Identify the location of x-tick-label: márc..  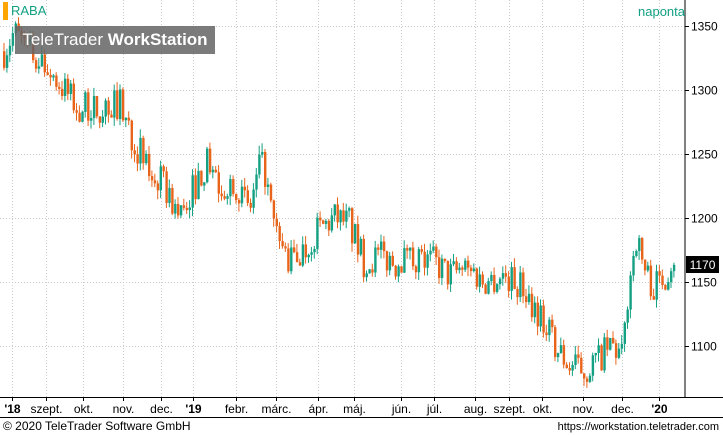
(277, 409).